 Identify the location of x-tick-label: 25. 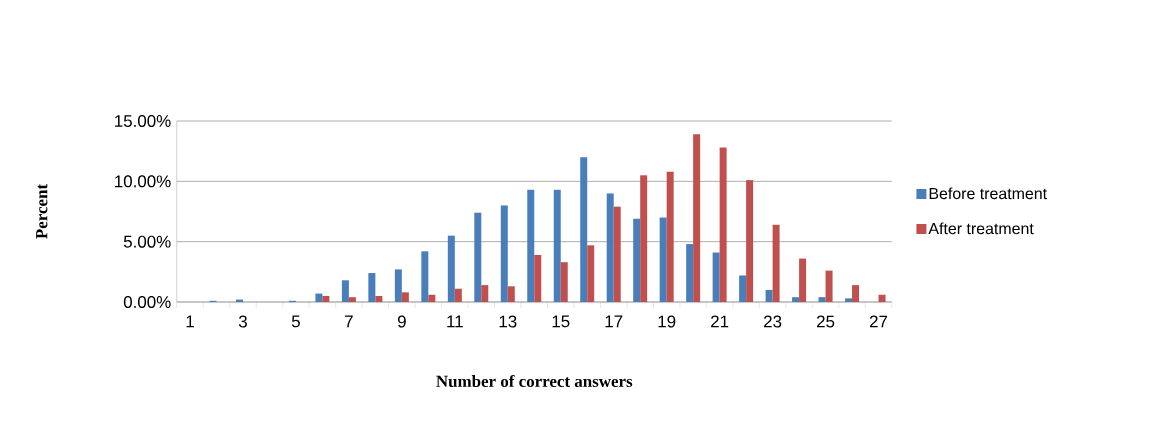
(826, 321).